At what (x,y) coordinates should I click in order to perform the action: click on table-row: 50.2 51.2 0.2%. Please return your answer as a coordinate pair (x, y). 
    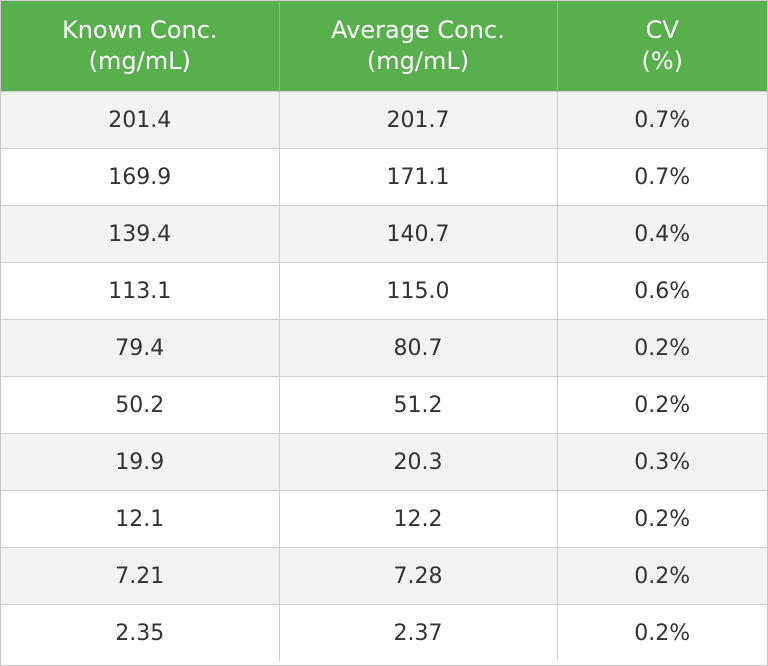
    Looking at the image, I should click on (384, 405).